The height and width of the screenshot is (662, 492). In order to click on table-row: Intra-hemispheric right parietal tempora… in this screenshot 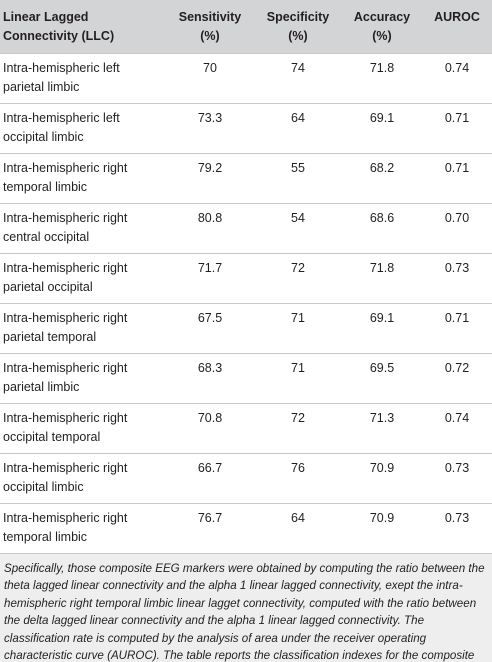, I will do `click(246, 328)`.